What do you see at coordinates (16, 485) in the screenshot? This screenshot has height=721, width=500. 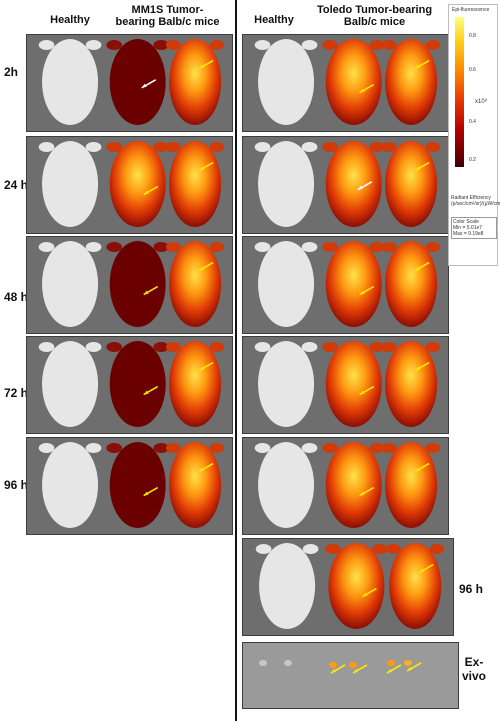 I see `timepoint-label-96h: 96 h` at bounding box center [16, 485].